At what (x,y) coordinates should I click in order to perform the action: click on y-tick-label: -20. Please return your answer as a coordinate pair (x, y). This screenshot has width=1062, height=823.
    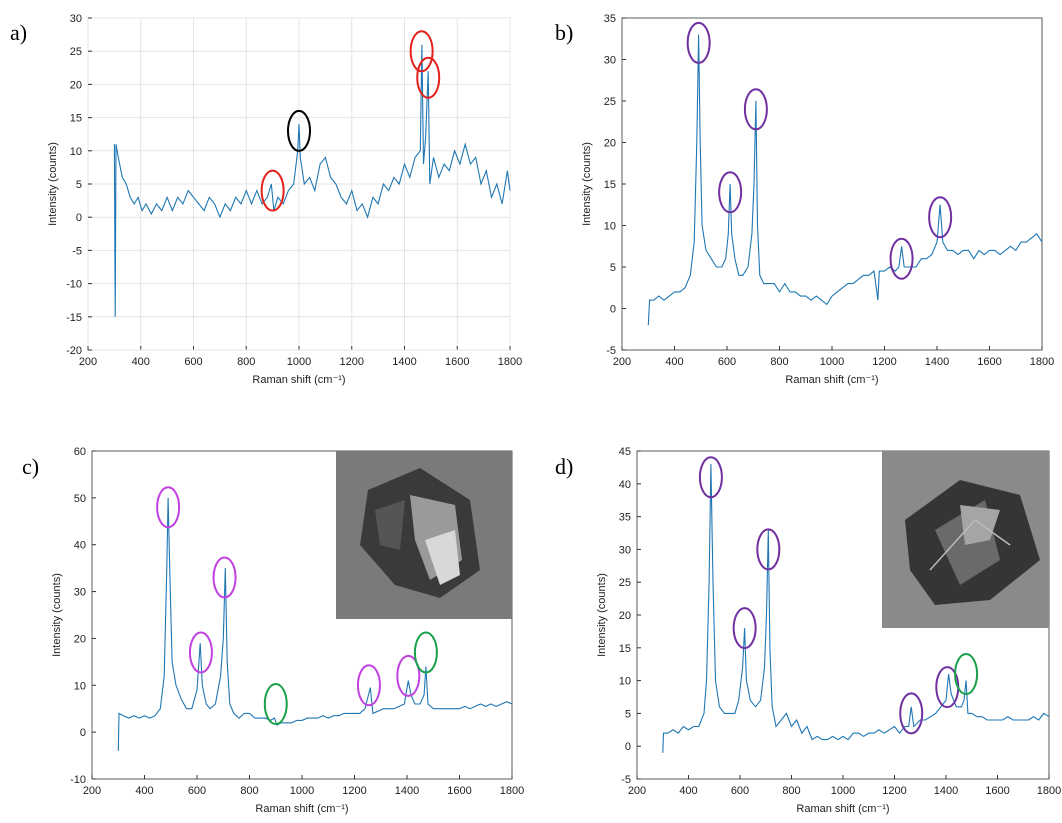
    Looking at the image, I should click on (74, 351).